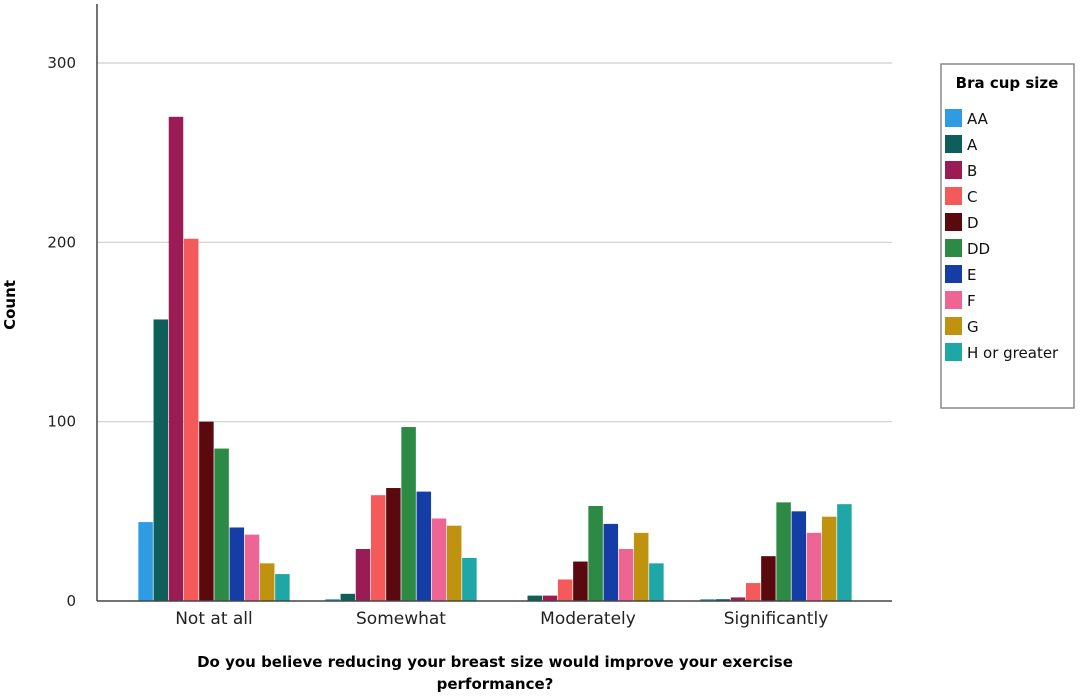  Describe the element at coordinates (595, 553) in the screenshot. I see `bar-dd-moderately` at that location.